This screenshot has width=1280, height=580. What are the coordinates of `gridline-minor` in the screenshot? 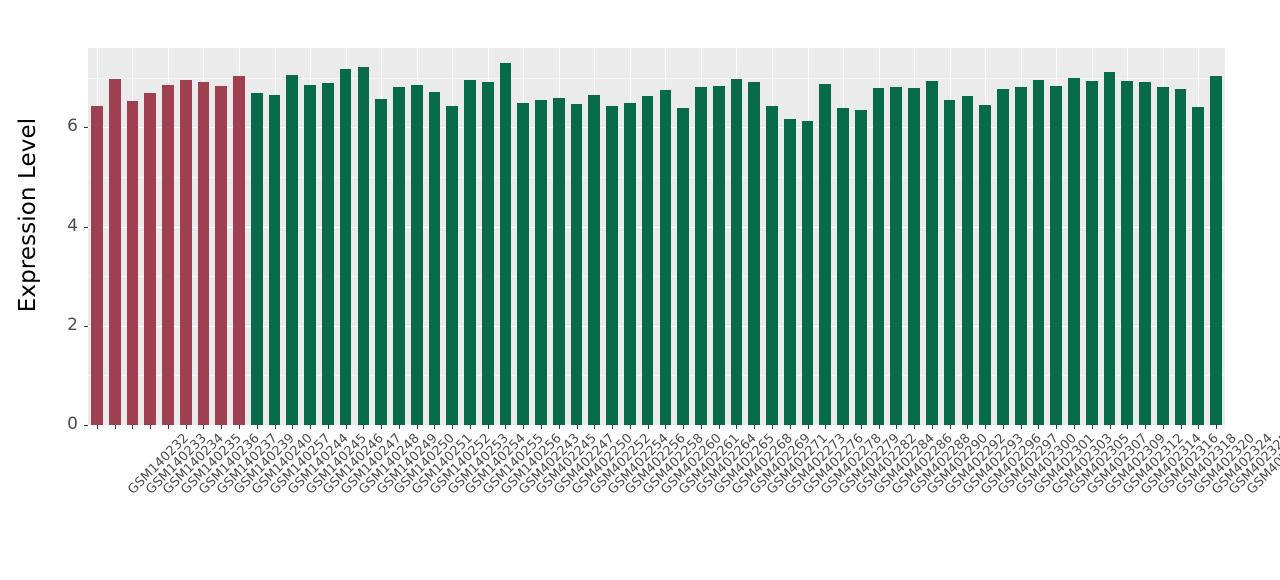 It's located at (656, 277).